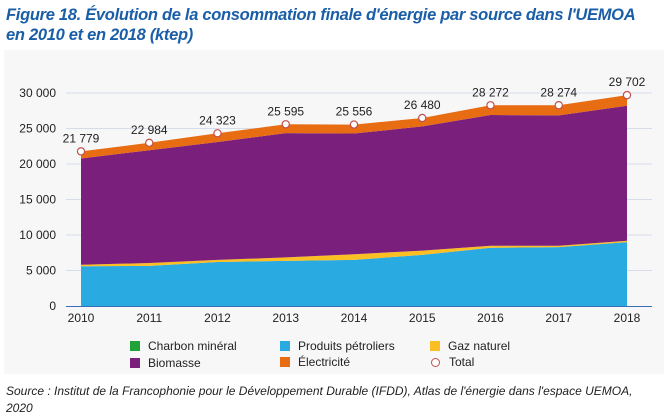 The height and width of the screenshot is (420, 664). What do you see at coordinates (462, 362) in the screenshot?
I see `legend-label: Total` at bounding box center [462, 362].